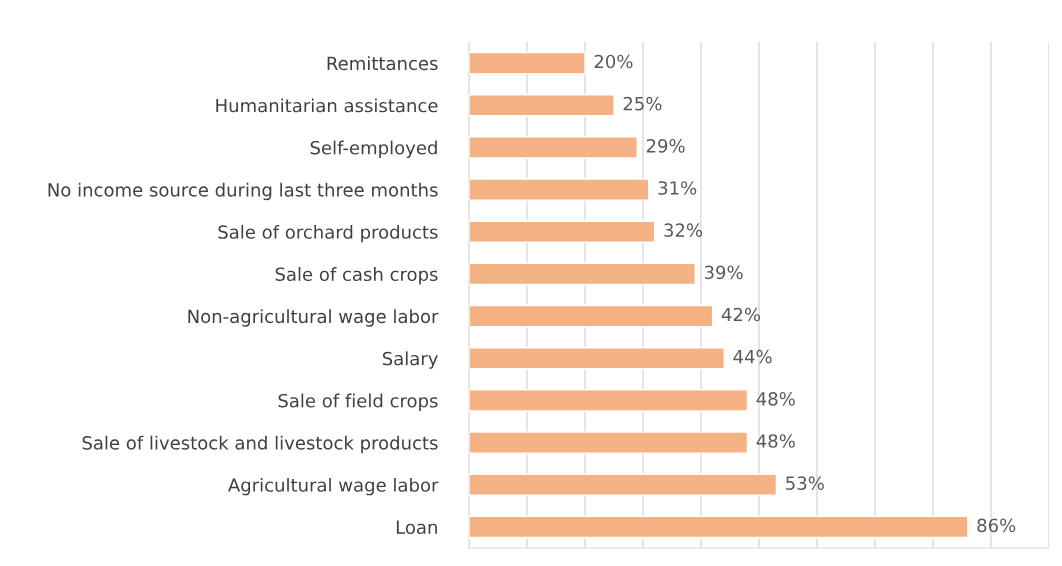 This screenshot has width=1062, height=566. I want to click on data-label: 31%, so click(677, 188).